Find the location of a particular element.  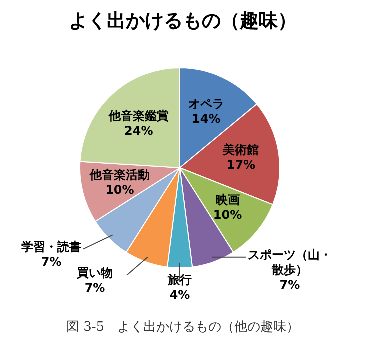

slice-label: オペラ is located at coordinates (206, 103).